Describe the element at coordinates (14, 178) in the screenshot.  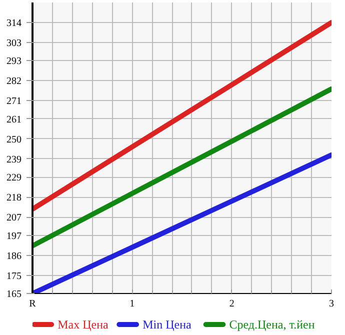
I see `y-tick-label: 229` at that location.